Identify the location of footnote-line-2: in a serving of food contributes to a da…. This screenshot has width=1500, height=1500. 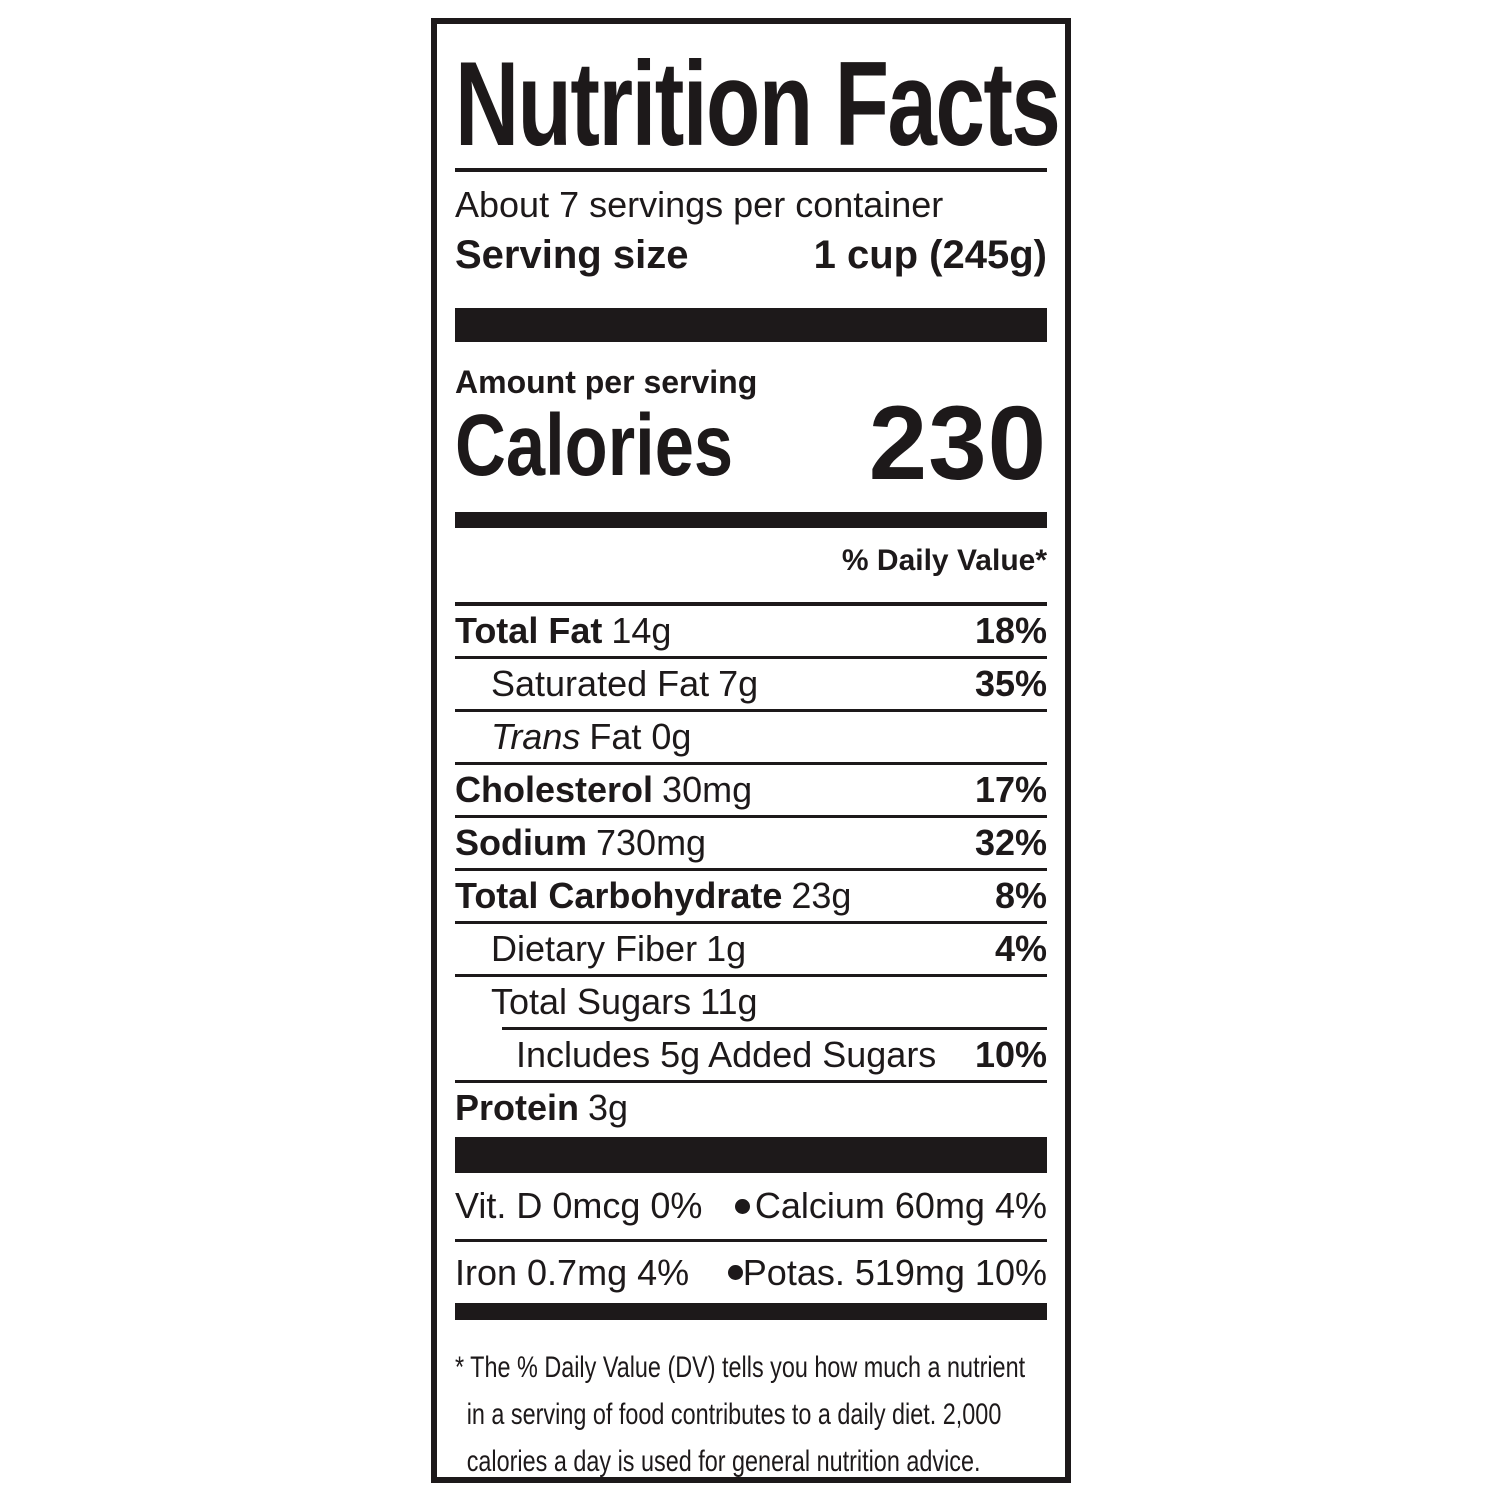
(734, 1414).